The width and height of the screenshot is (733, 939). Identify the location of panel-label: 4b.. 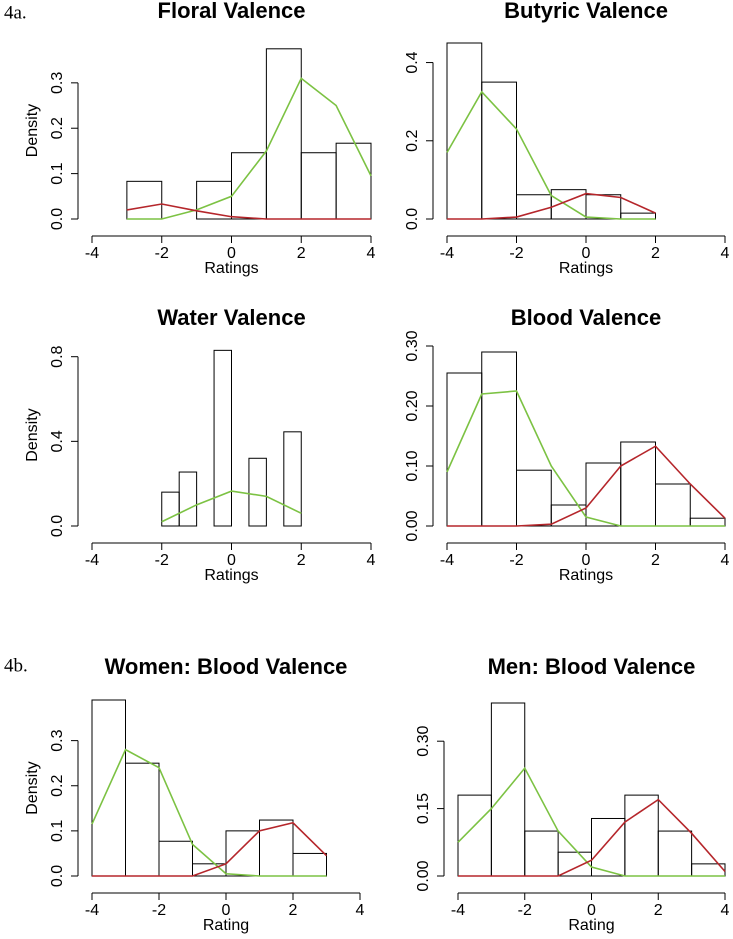
(16, 665).